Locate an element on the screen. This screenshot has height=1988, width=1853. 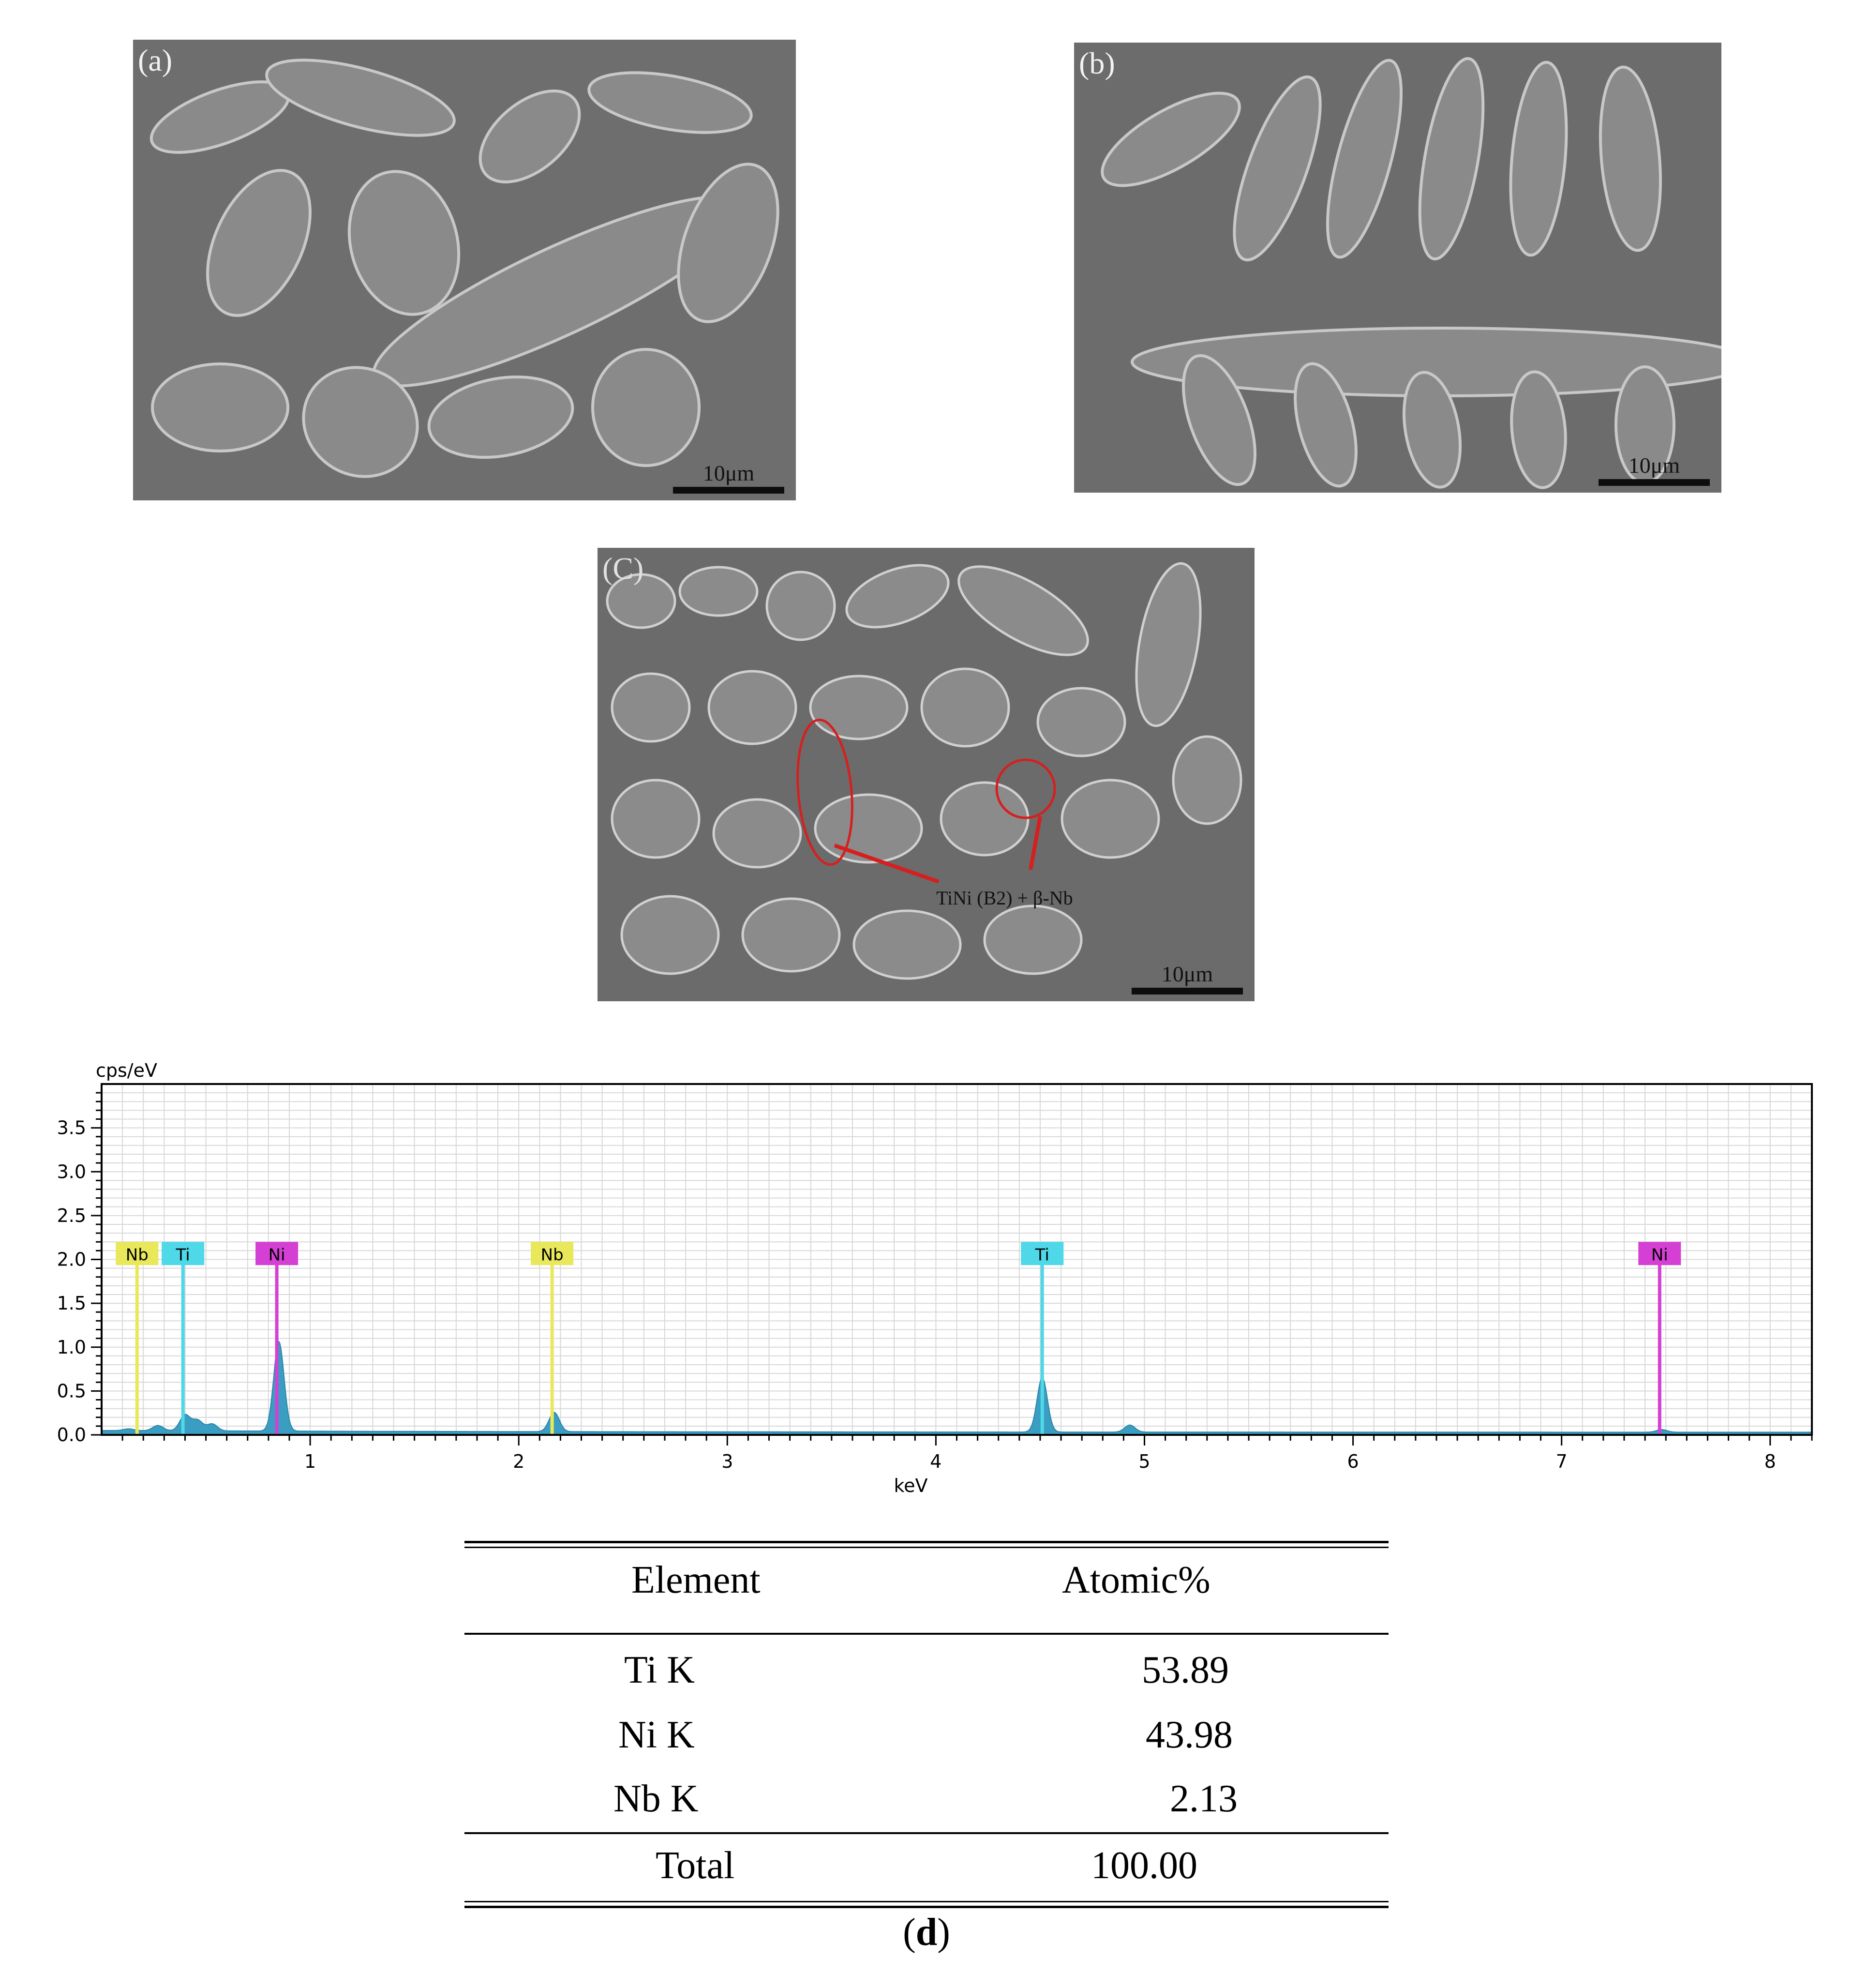
x-tick-label: 7 is located at coordinates (1562, 1461).